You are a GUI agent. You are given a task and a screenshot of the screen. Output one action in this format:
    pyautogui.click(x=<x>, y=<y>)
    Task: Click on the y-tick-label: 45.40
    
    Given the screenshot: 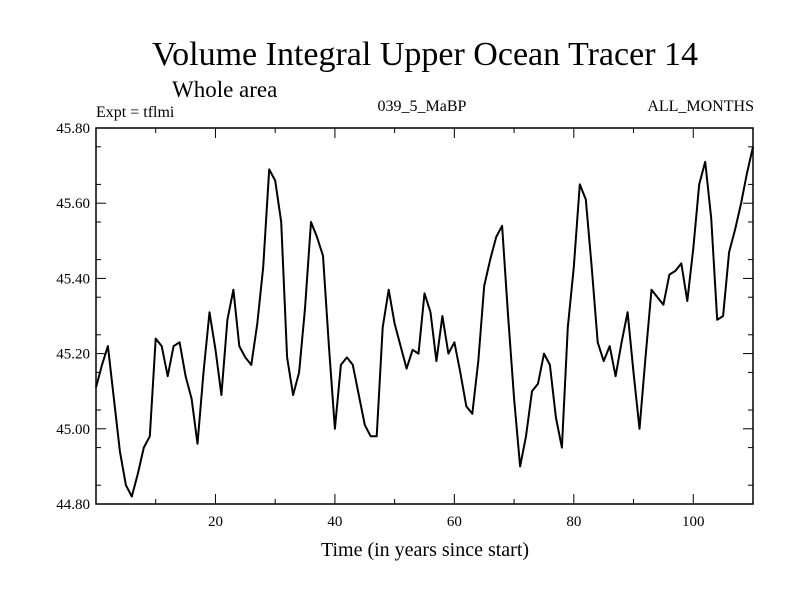 What is the action you would take?
    pyautogui.click(x=73, y=279)
    